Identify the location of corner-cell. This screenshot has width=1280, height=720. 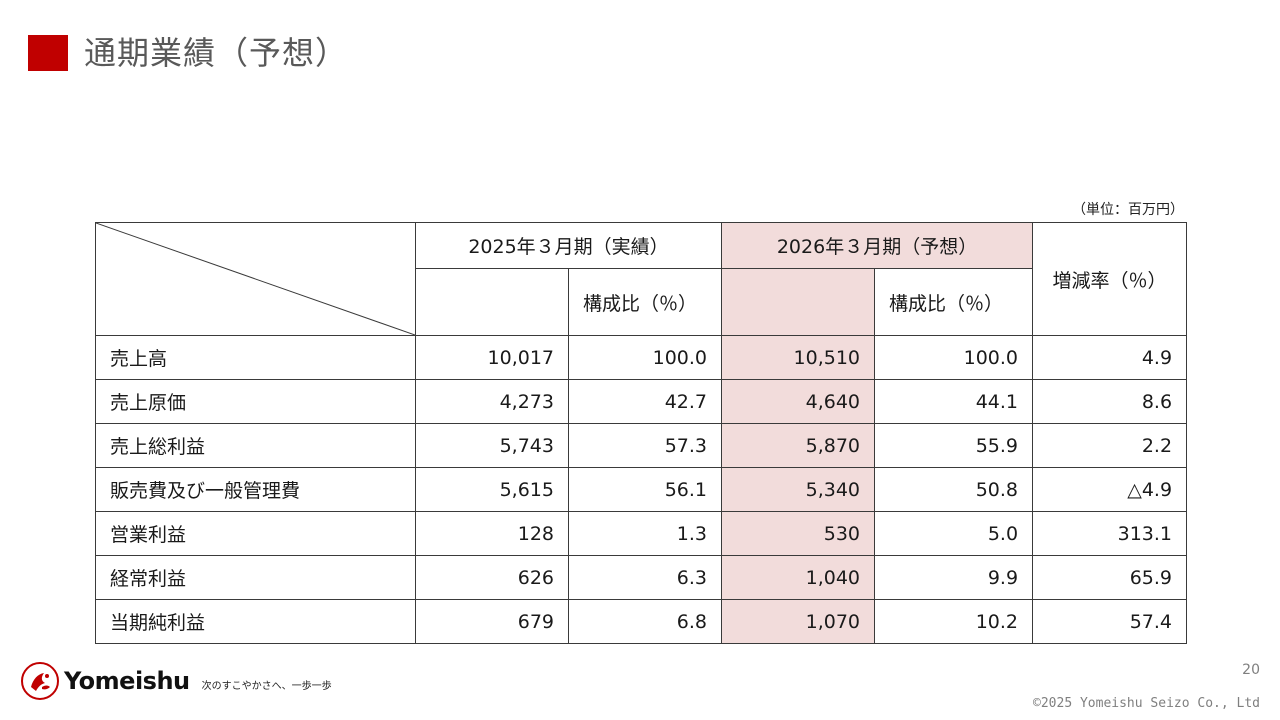
(255, 279).